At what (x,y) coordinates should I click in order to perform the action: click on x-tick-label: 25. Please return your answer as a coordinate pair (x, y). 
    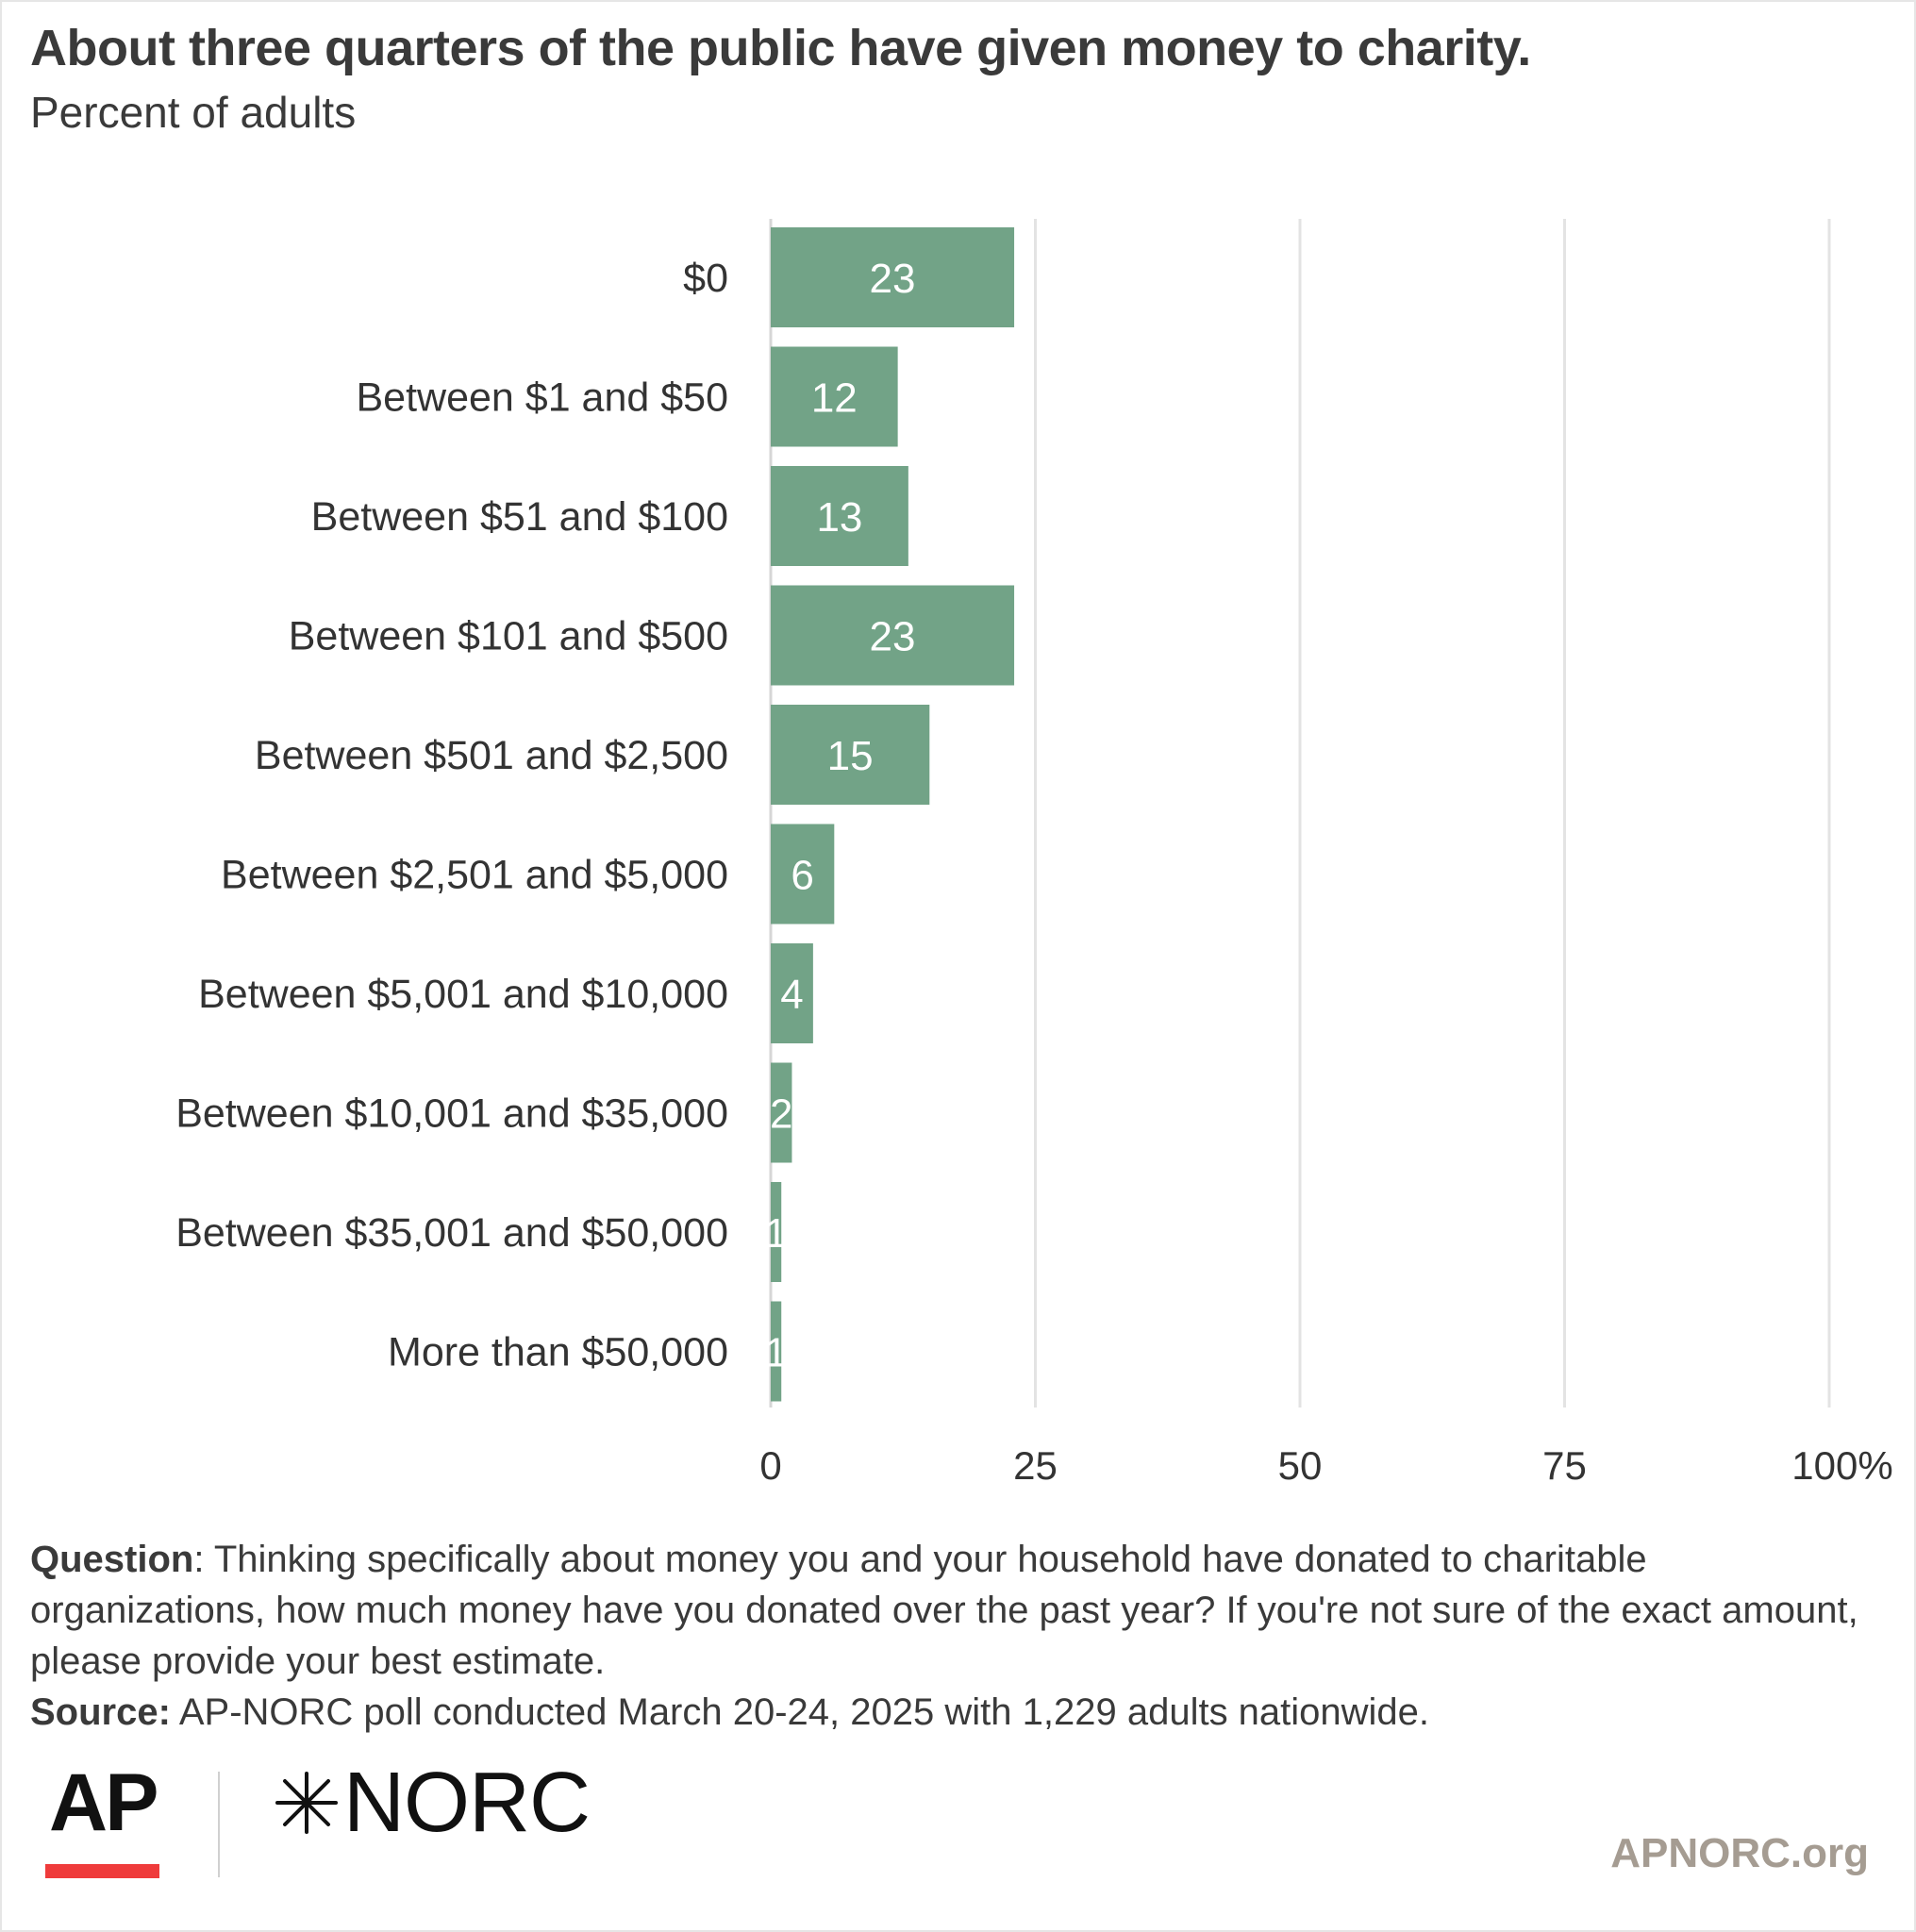
    Looking at the image, I should click on (1035, 1466).